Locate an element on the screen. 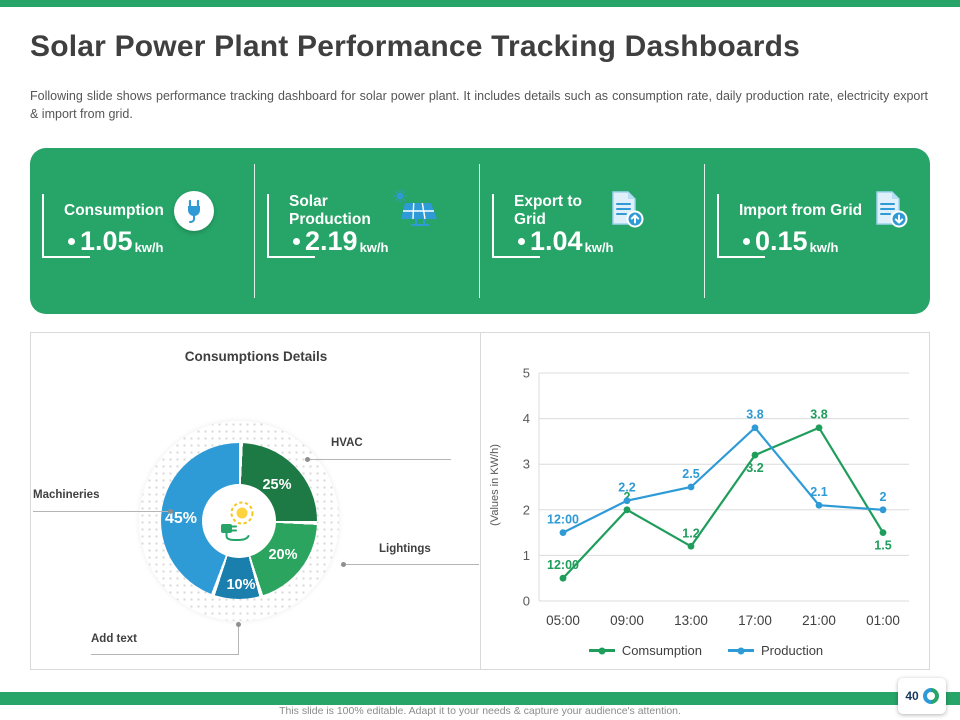 The width and height of the screenshot is (960, 720). callout-machineries: Machineries is located at coordinates (66, 495).